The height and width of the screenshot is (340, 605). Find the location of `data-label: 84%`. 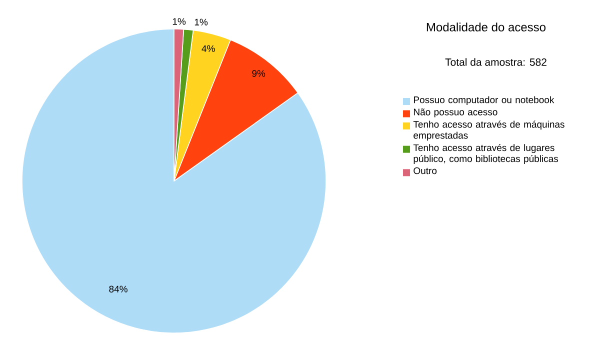

data-label: 84% is located at coordinates (118, 289).